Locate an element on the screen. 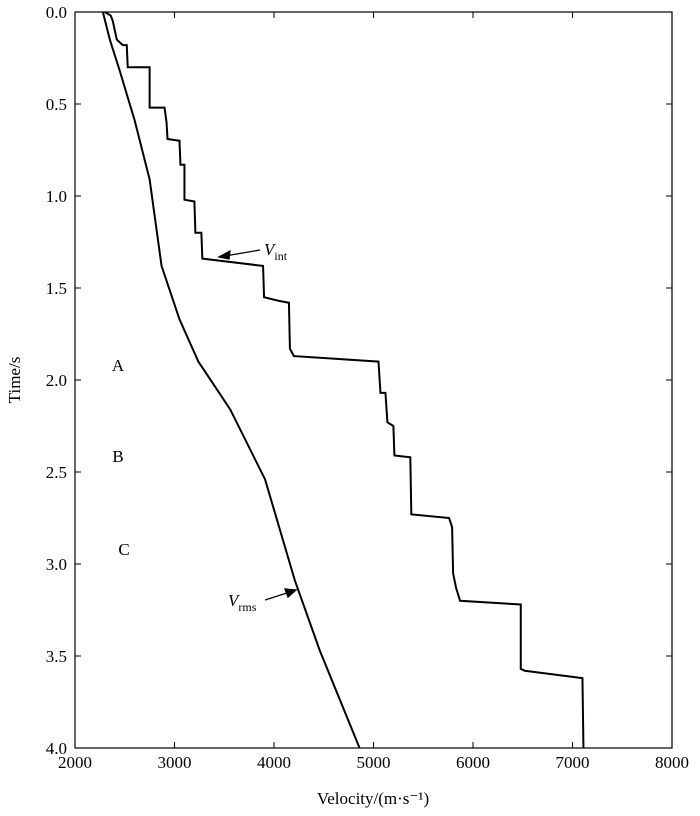  x-tick-label: 8000 is located at coordinates (672, 762).